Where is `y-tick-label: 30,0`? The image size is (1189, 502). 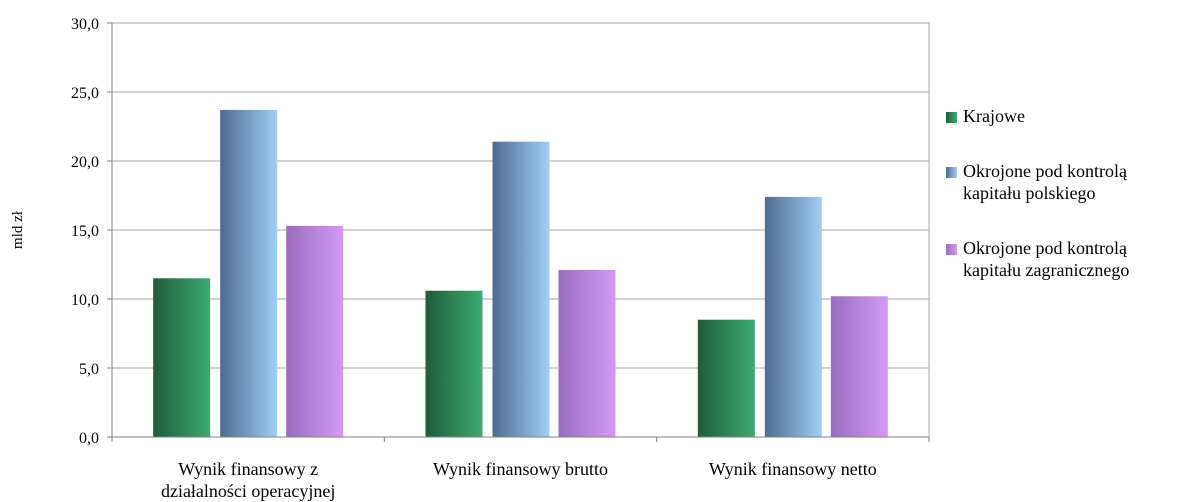 y-tick-label: 30,0 is located at coordinates (85, 24).